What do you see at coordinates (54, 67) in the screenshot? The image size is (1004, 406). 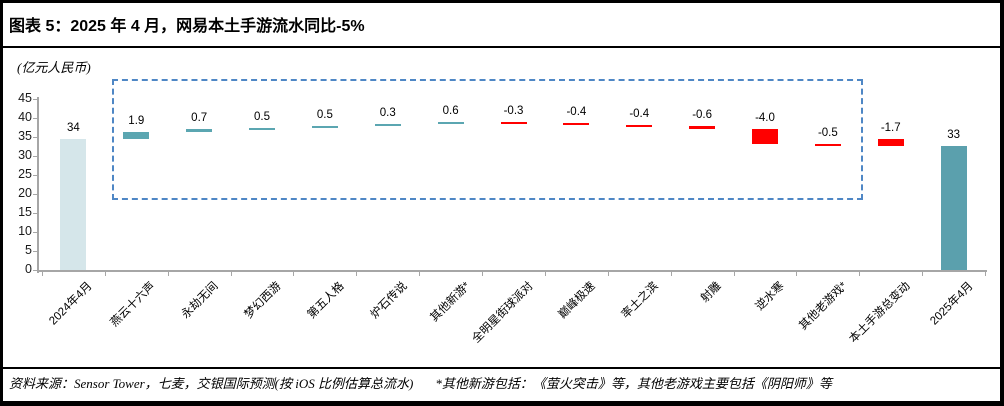 I see `axis-unit-label: (亿元人民币)` at bounding box center [54, 67].